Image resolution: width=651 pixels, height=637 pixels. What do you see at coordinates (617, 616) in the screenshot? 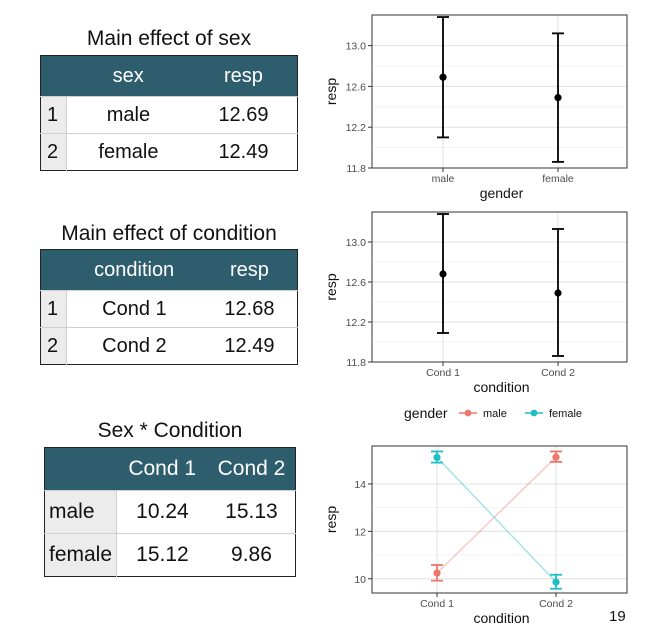
I see `page-number: 19` at bounding box center [617, 616].